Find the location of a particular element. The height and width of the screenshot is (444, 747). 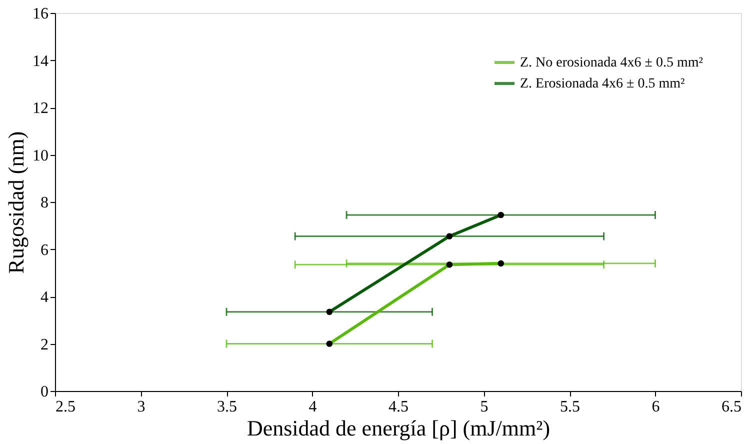

y-tick-label: 10 is located at coordinates (40, 155).